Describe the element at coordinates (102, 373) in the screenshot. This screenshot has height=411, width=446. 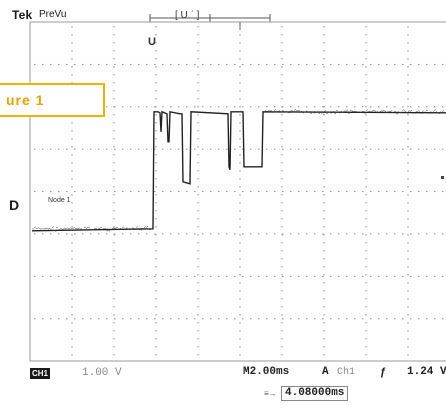
I see `channel-scale: 1.00 V` at that location.